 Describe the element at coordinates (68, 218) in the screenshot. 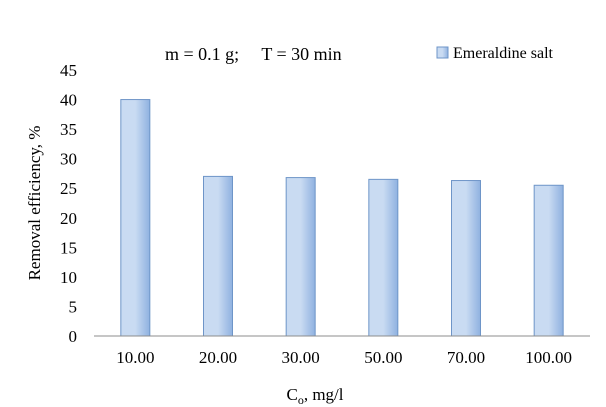

I see `y-tick-label: 20` at that location.